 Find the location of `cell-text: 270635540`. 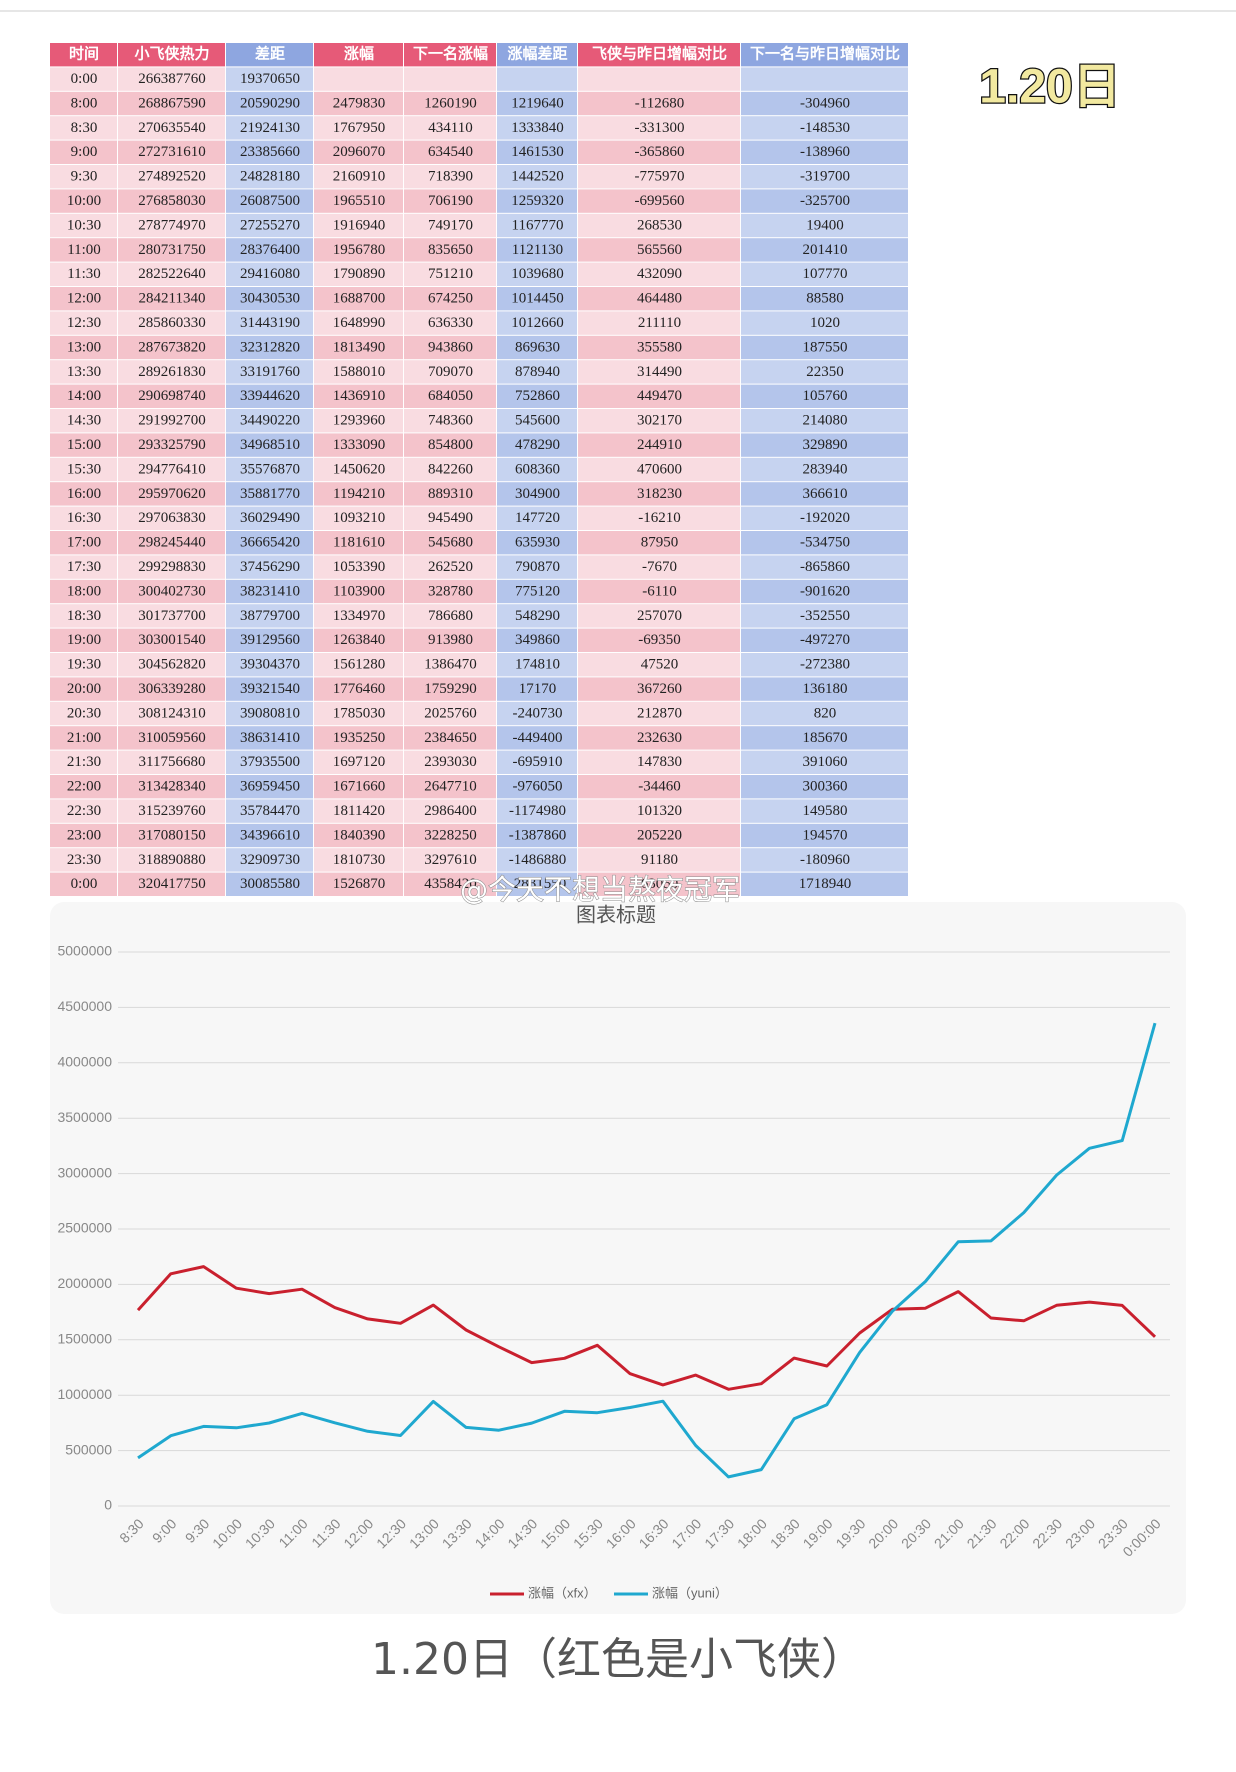

cell-text: 270635540 is located at coordinates (172, 128).